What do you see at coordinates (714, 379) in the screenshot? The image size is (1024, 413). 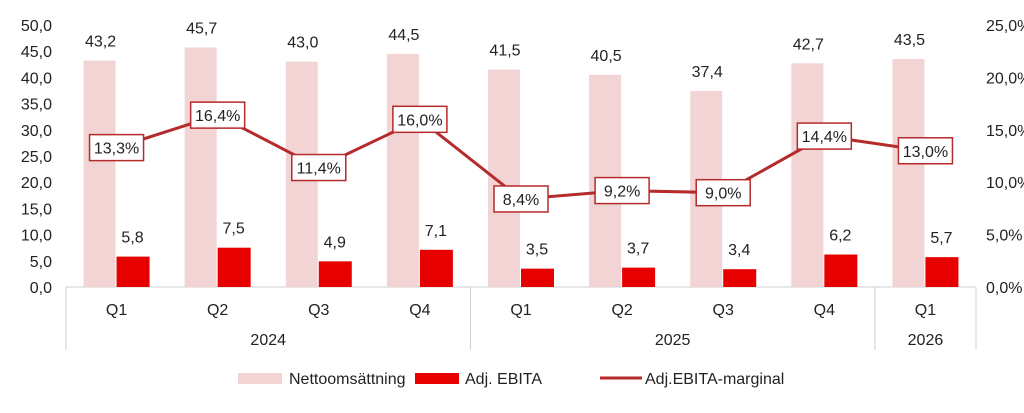 I see `legend-label-adj-ebita-marginal: Adj.EBITA-marginal` at bounding box center [714, 379].